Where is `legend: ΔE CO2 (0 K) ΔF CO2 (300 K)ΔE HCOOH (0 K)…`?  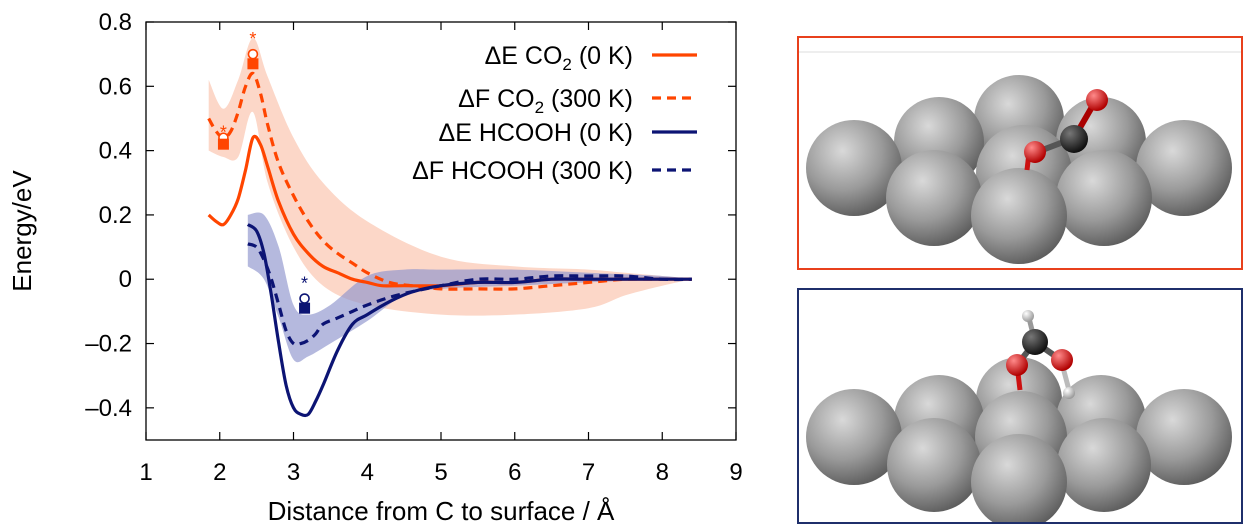
legend: ΔE CO2 (0 K) ΔF CO2 (300 K)ΔE HCOOH (0 K)… is located at coordinates (554, 113).